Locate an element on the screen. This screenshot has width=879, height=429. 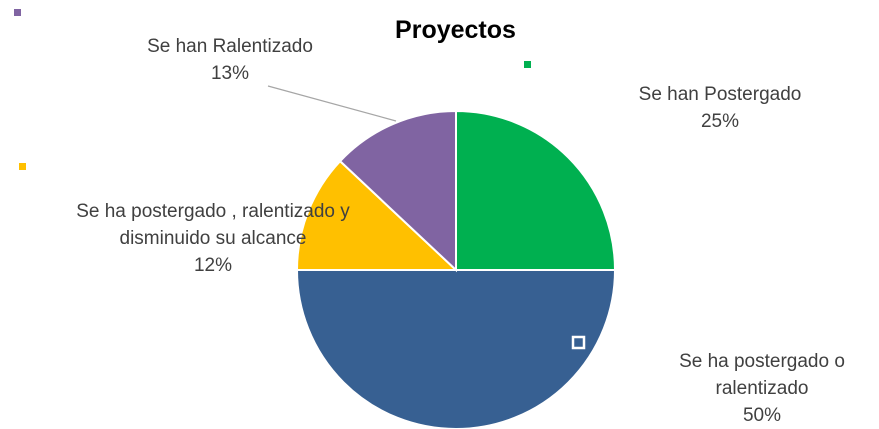
slice-value-label: 13% is located at coordinates (230, 73).